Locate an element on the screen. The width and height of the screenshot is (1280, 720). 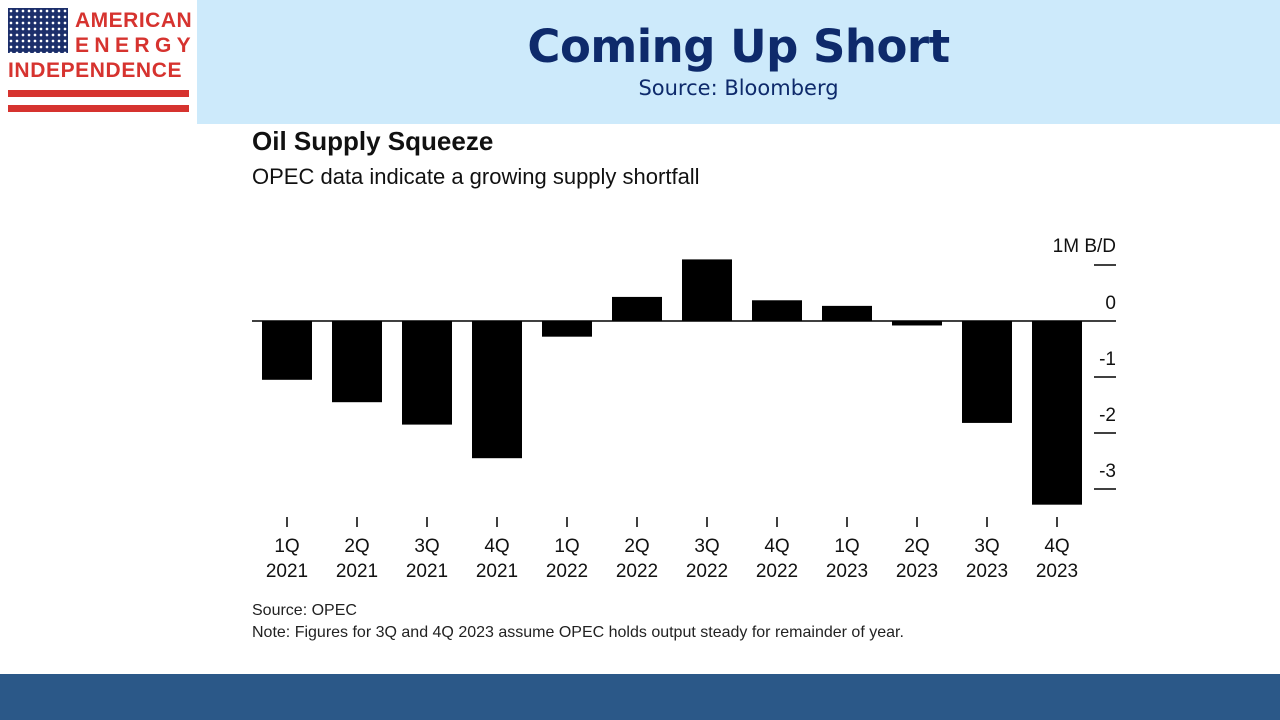
bar-3q-2021 is located at coordinates (427, 373).